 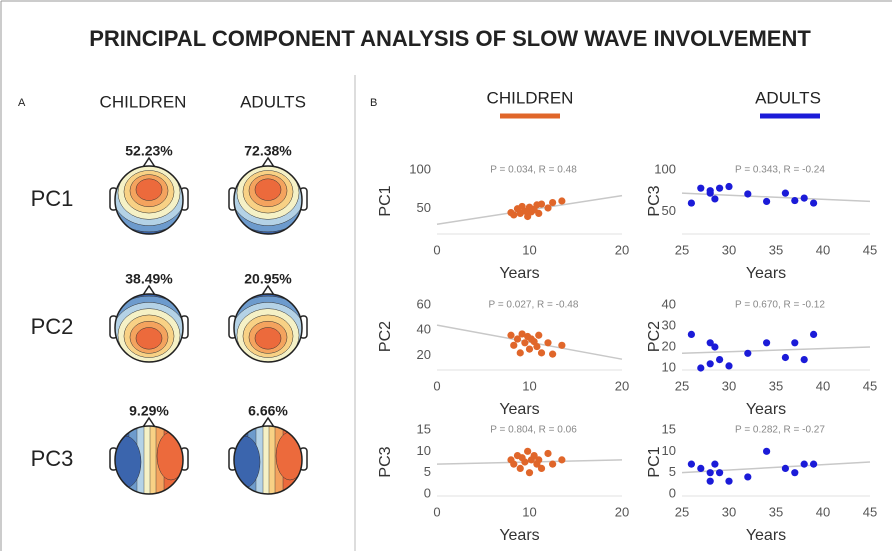 I want to click on percentage: 6.66%, so click(x=268, y=411).